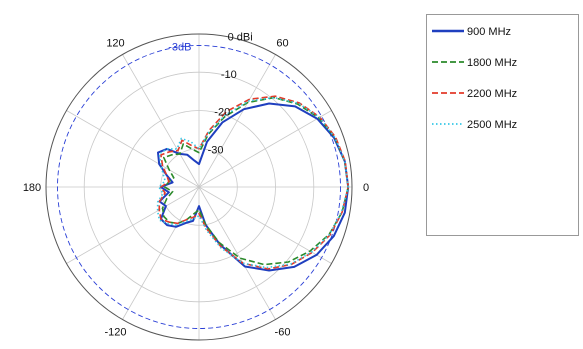 This screenshot has height=349, width=583. I want to click on angle-tick-label: -120, so click(115, 333).